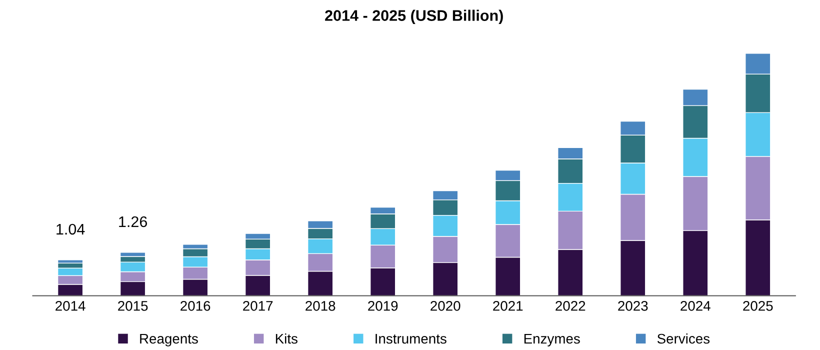 The height and width of the screenshot is (350, 820). I want to click on x-tick-label: 2015, so click(133, 305).